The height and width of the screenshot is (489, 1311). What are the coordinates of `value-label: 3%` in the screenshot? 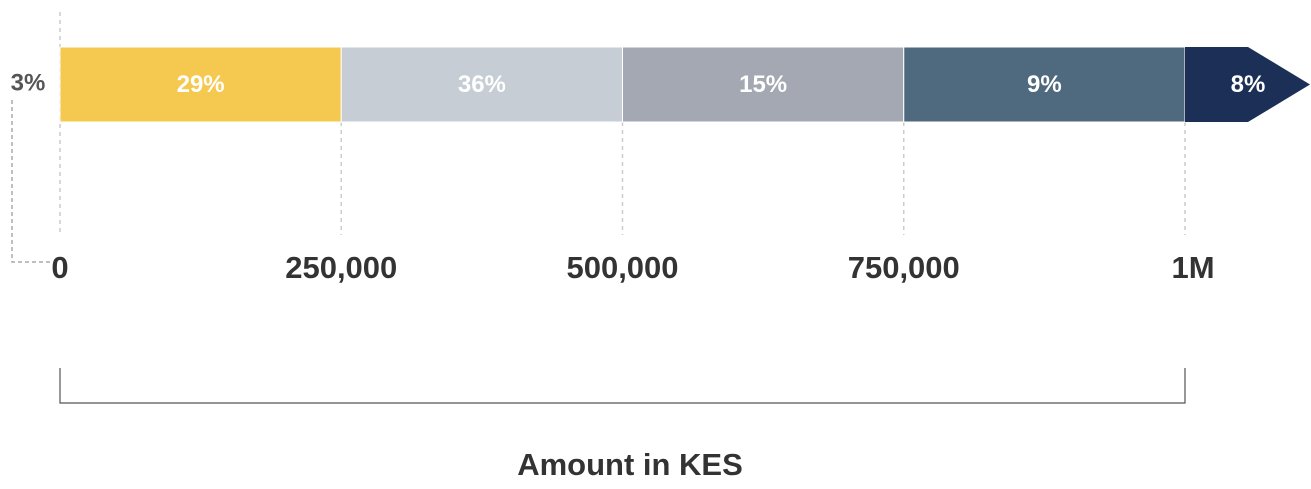 It's located at (28, 82).